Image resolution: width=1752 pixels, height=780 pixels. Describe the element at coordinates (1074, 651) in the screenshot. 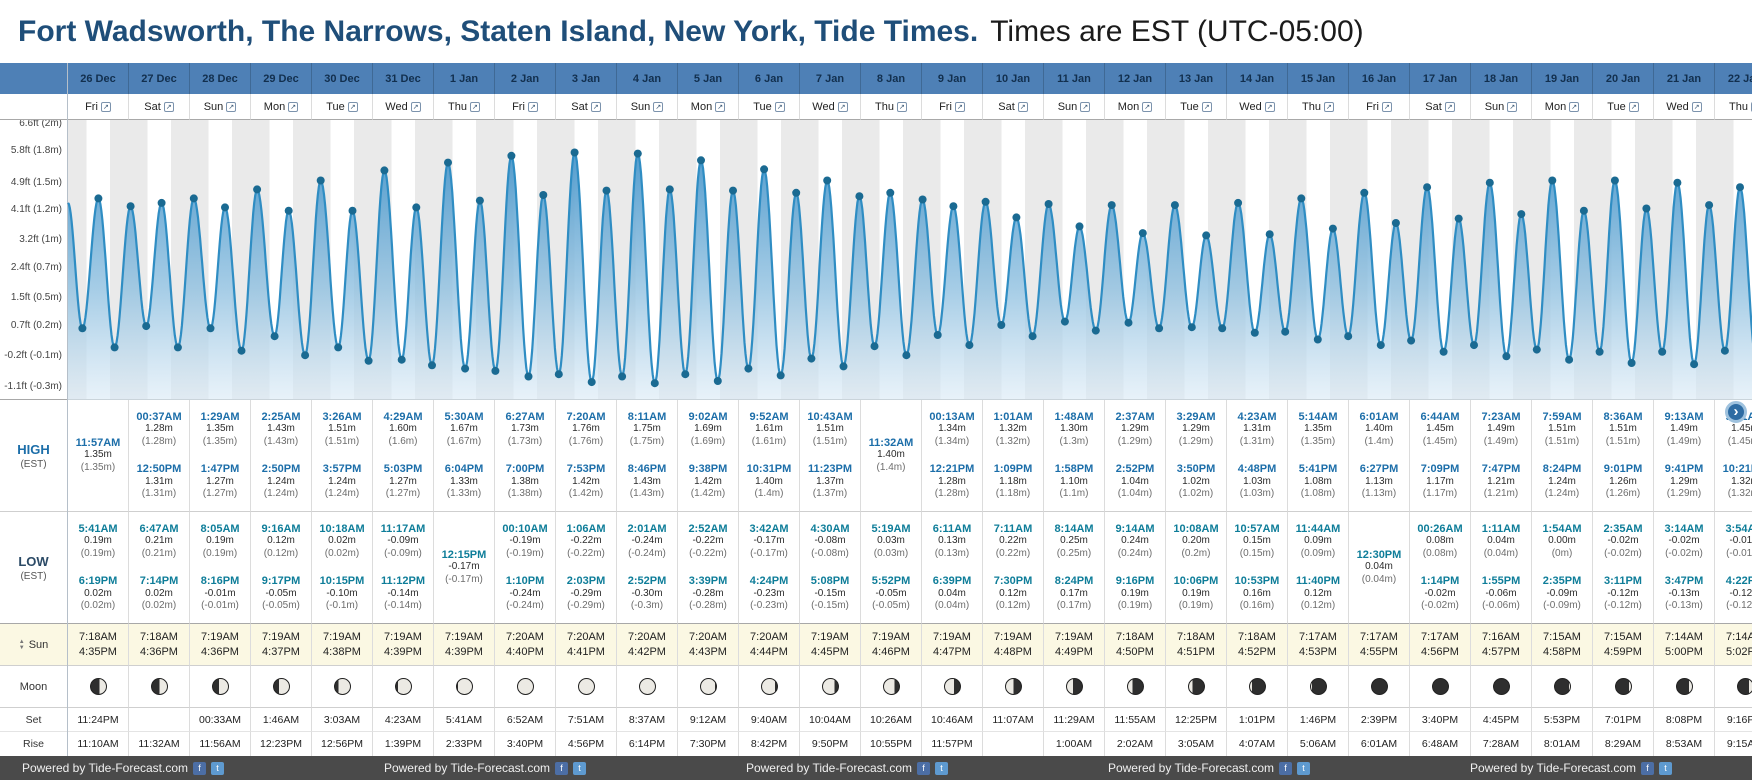

I see `sunset-time: 4:49PM` at that location.